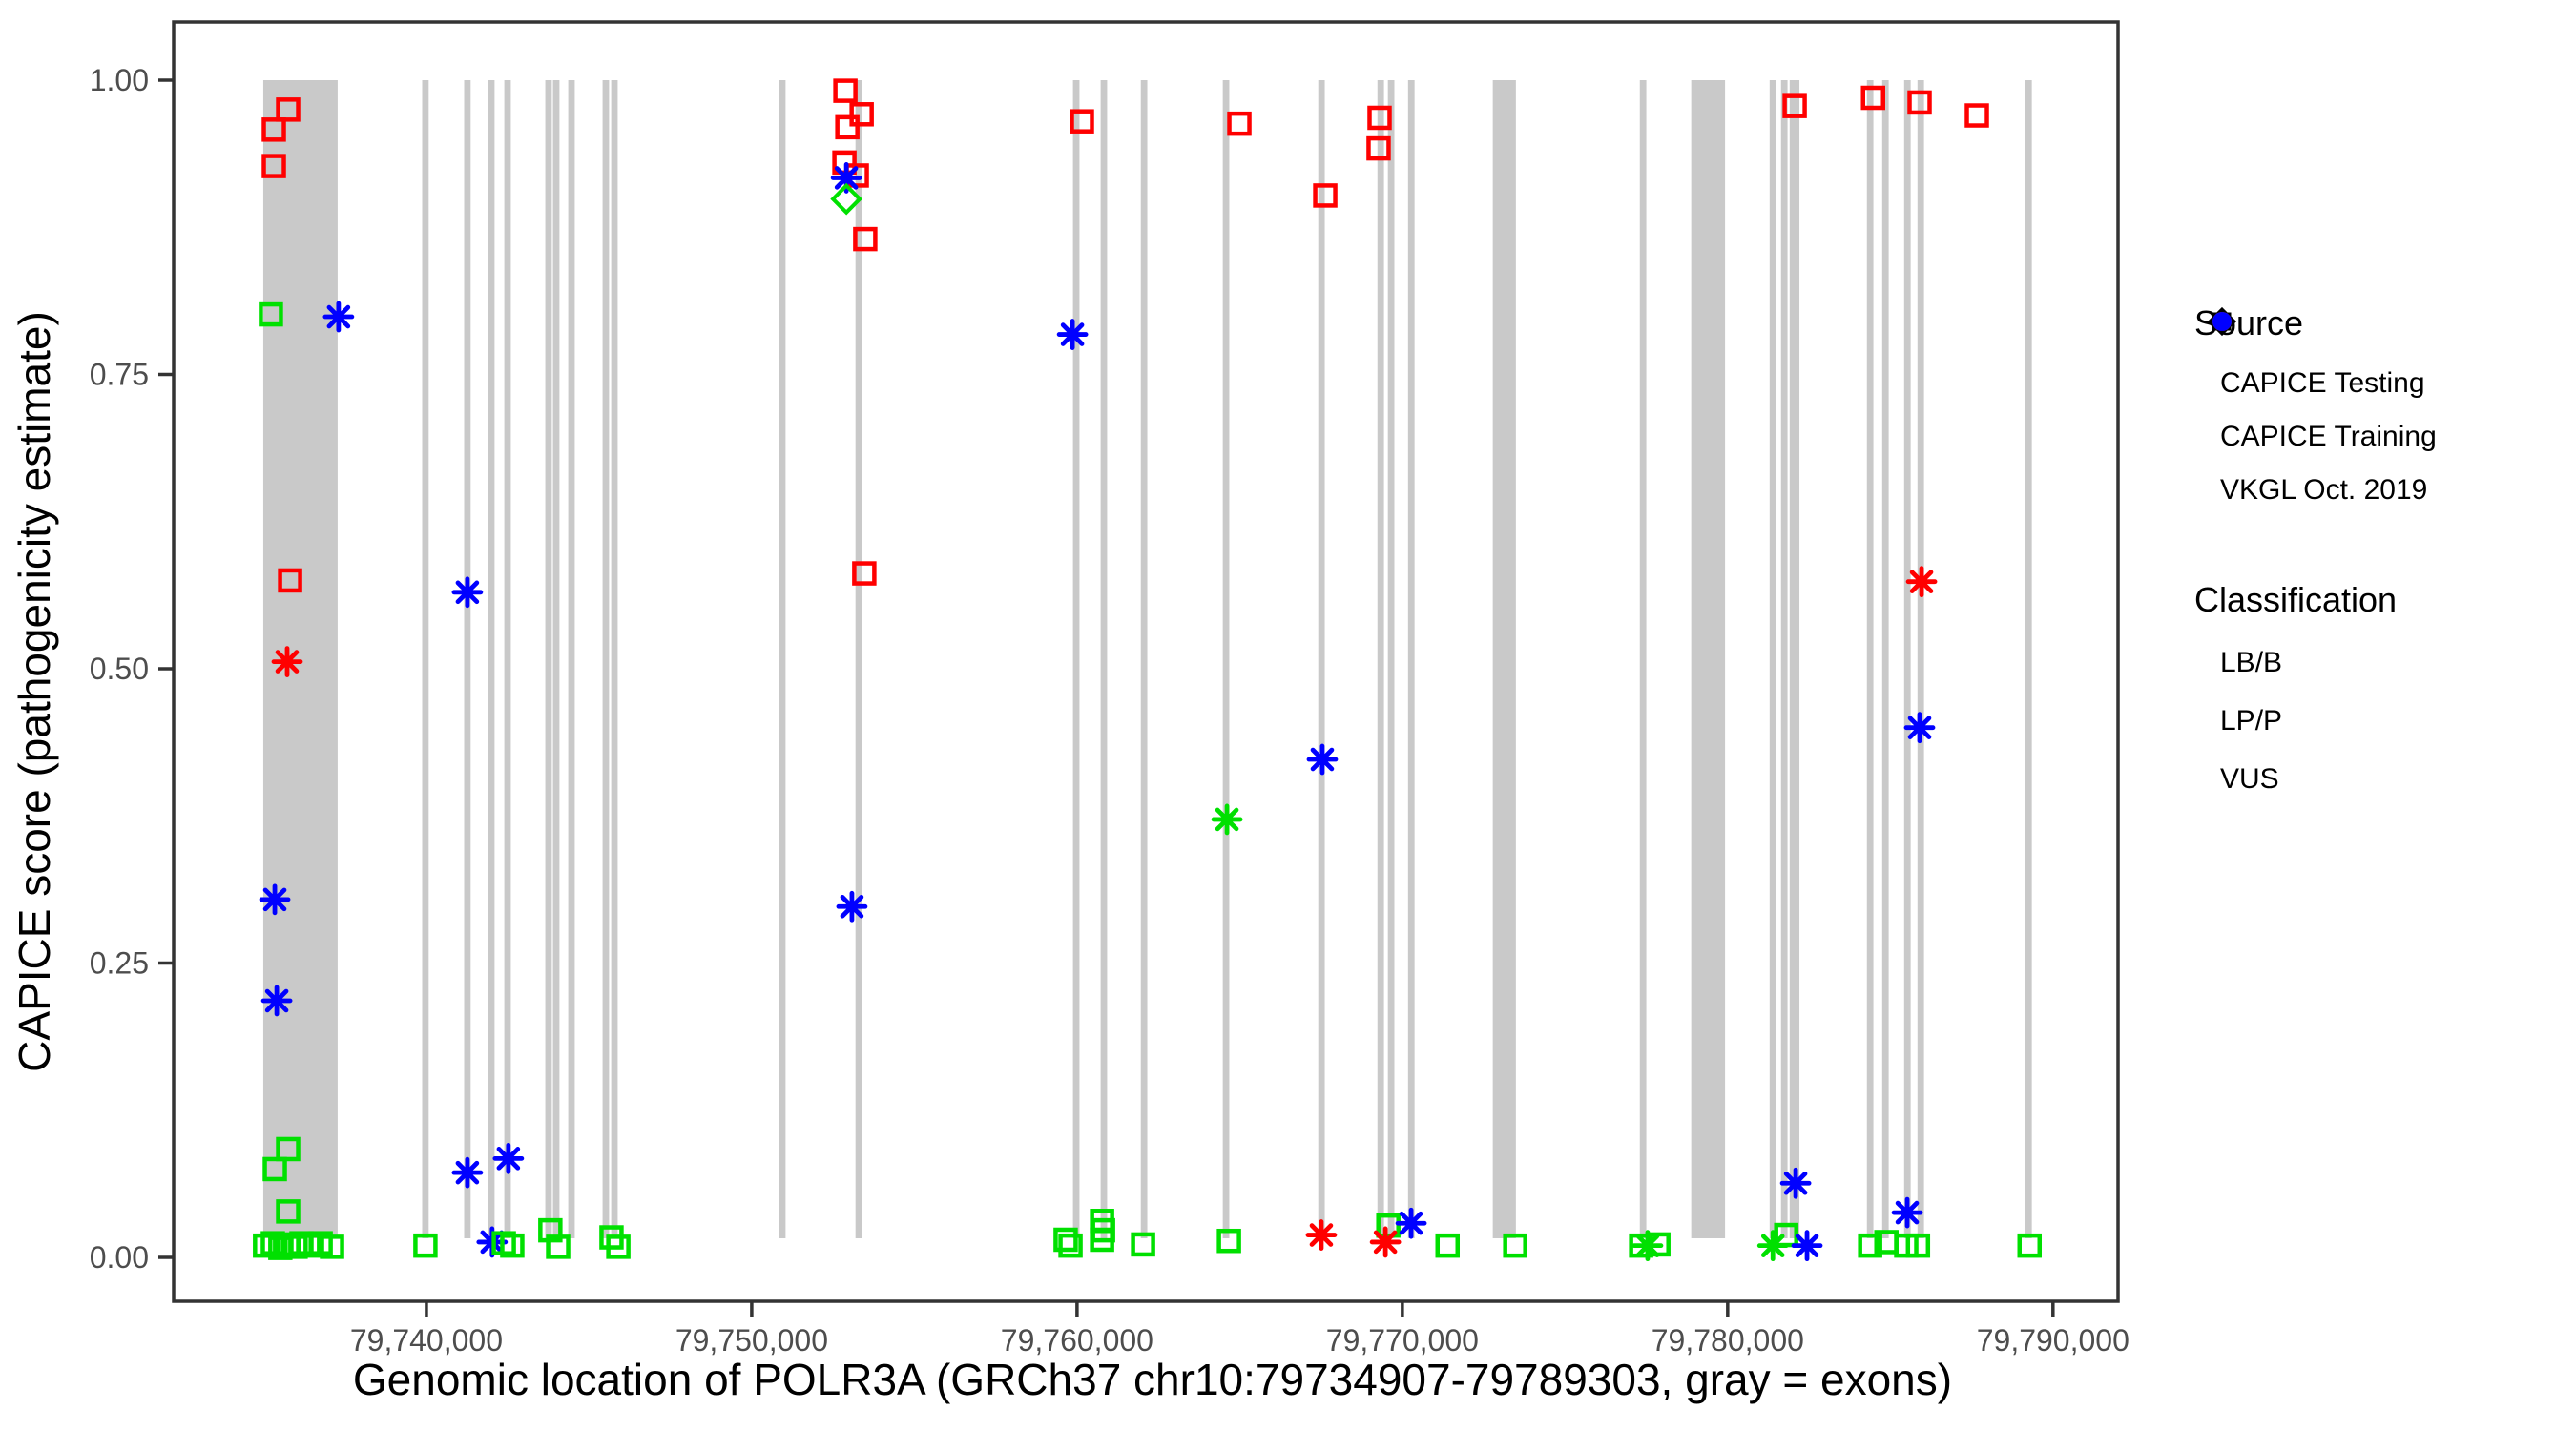 The height and width of the screenshot is (1431, 2576). Describe the element at coordinates (1077, 1340) in the screenshot. I see `x-tick-label: 79,760,000` at that location.